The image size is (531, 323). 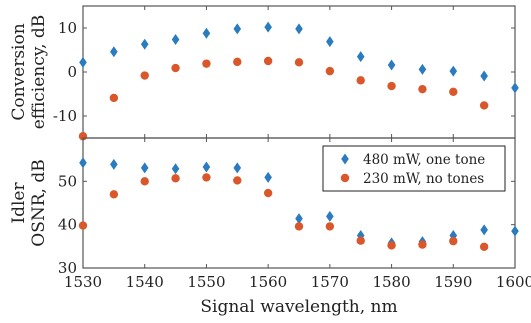 I want to click on legend-marker-circle, so click(x=345, y=178).